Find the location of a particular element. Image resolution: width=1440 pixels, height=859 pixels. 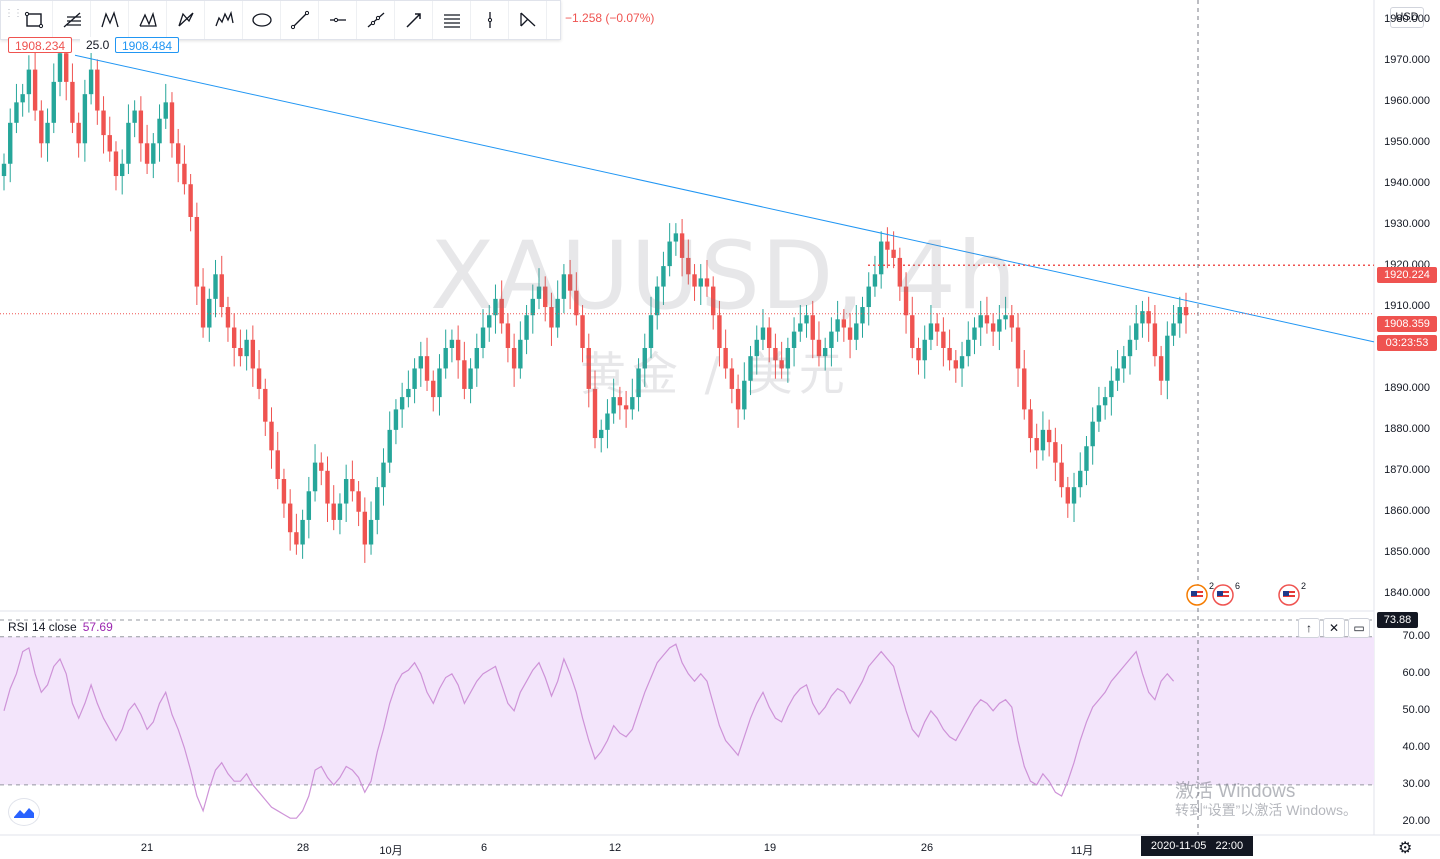

fib-retracement-icon is located at coordinates (72, 20).